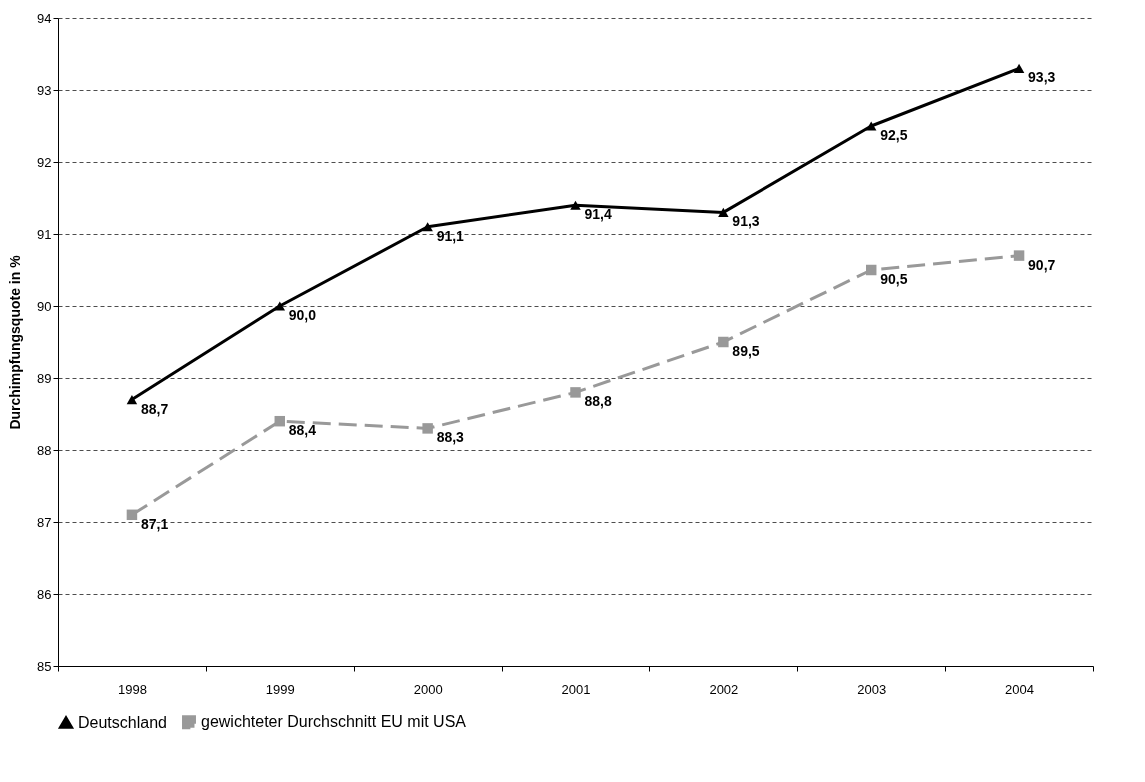  What do you see at coordinates (44, 378) in the screenshot?
I see `y-tick-label: 89` at bounding box center [44, 378].